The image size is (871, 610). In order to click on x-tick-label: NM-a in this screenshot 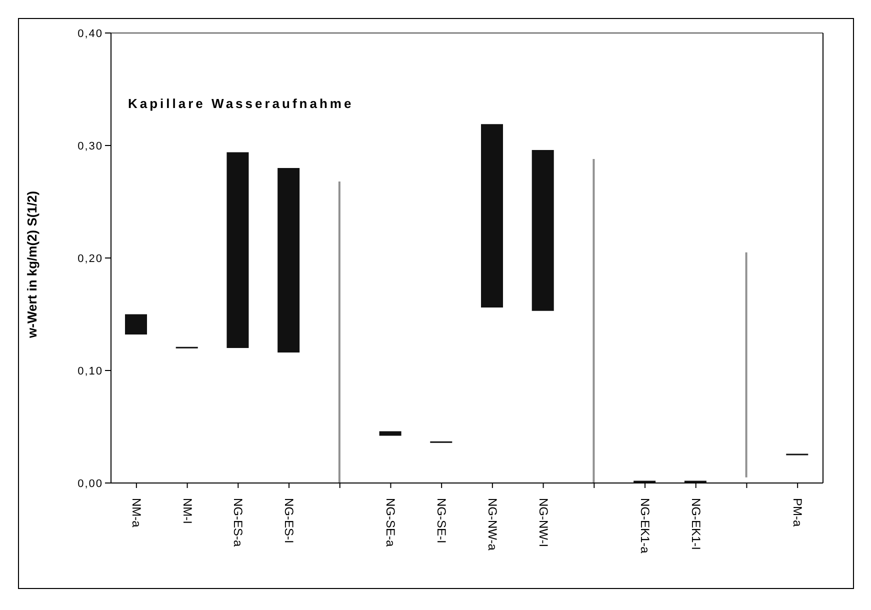, I will do `click(136, 513)`.